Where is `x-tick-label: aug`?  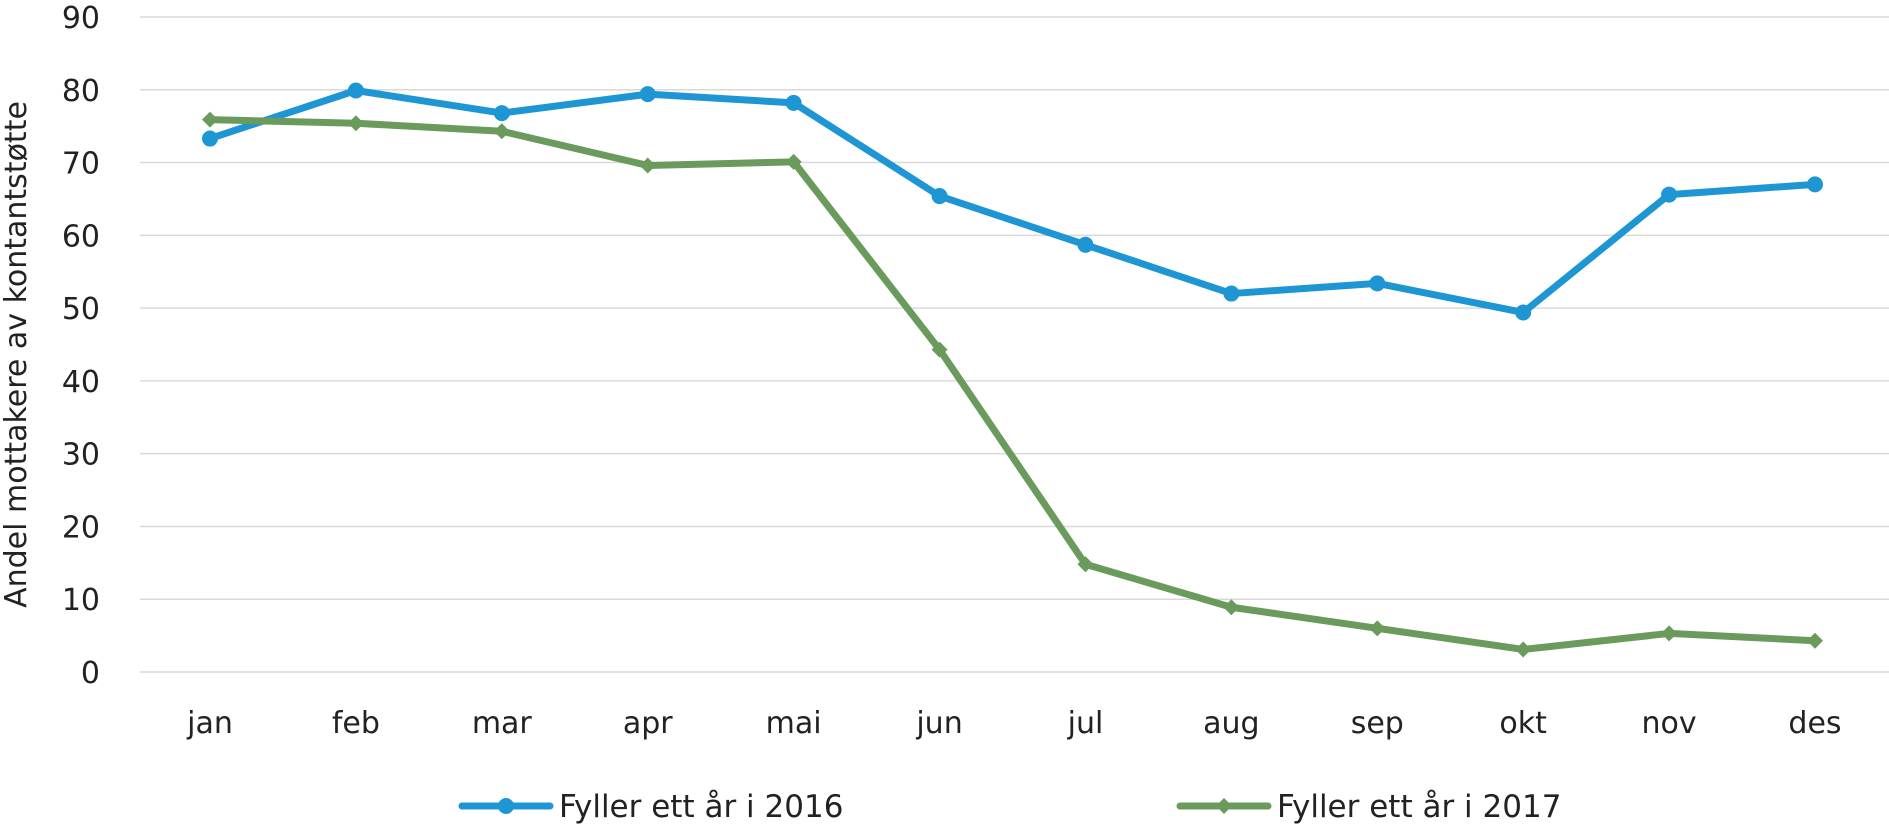 x-tick-label: aug is located at coordinates (1231, 723).